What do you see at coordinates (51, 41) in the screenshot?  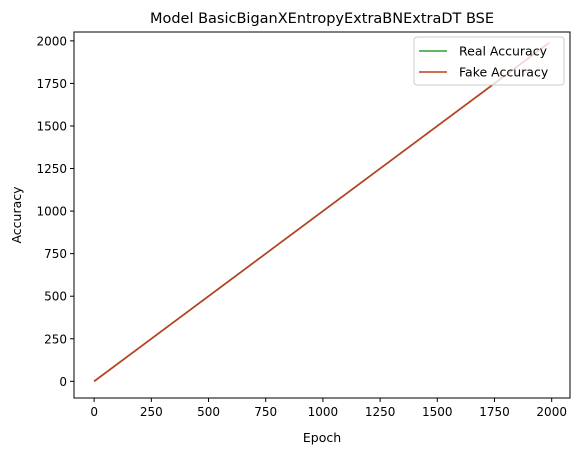 I see `y-tick-label: 2000` at bounding box center [51, 41].